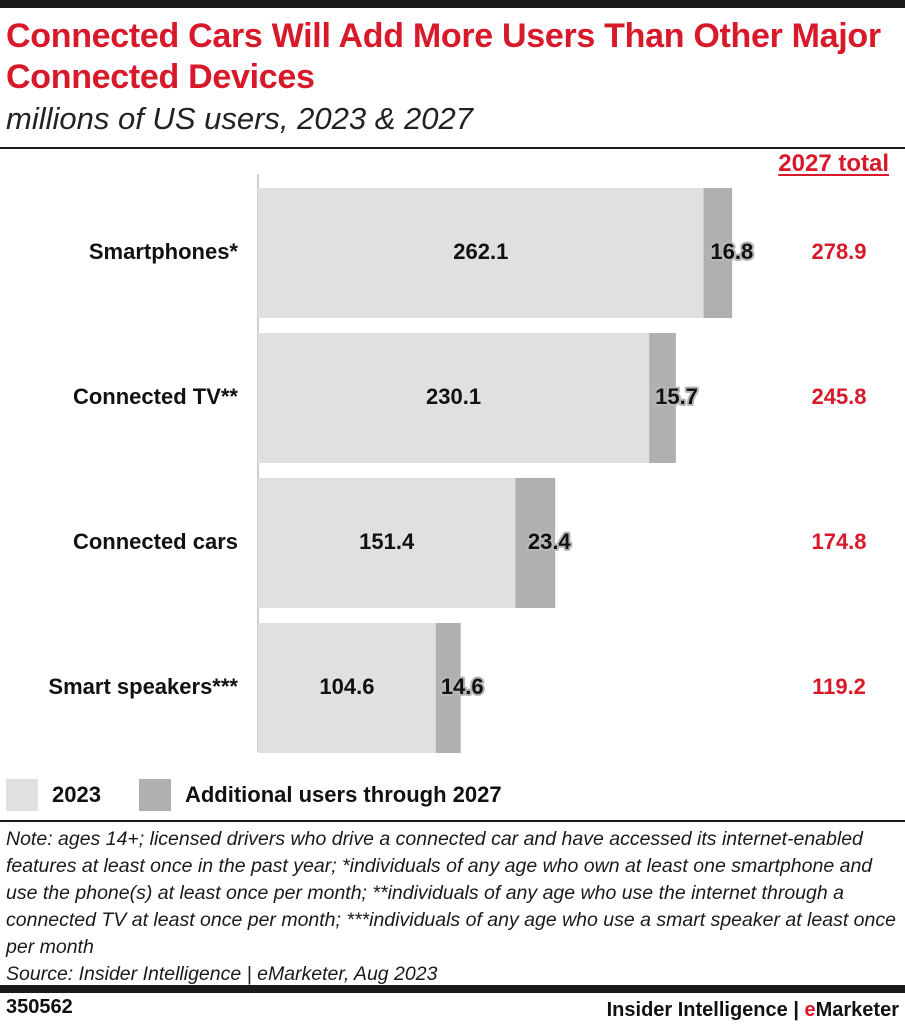  I want to click on chart-subtitle: millions of US users, 2023 & 2027, so click(239, 118).